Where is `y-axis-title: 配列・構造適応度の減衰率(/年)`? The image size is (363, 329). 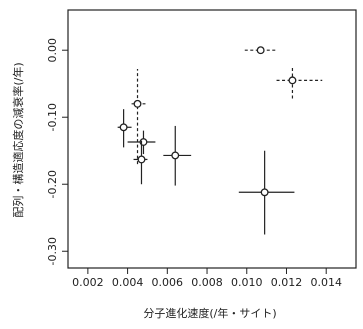 y-axis-title: 配列・構造適応度の減衰率(/年) is located at coordinates (18, 139).